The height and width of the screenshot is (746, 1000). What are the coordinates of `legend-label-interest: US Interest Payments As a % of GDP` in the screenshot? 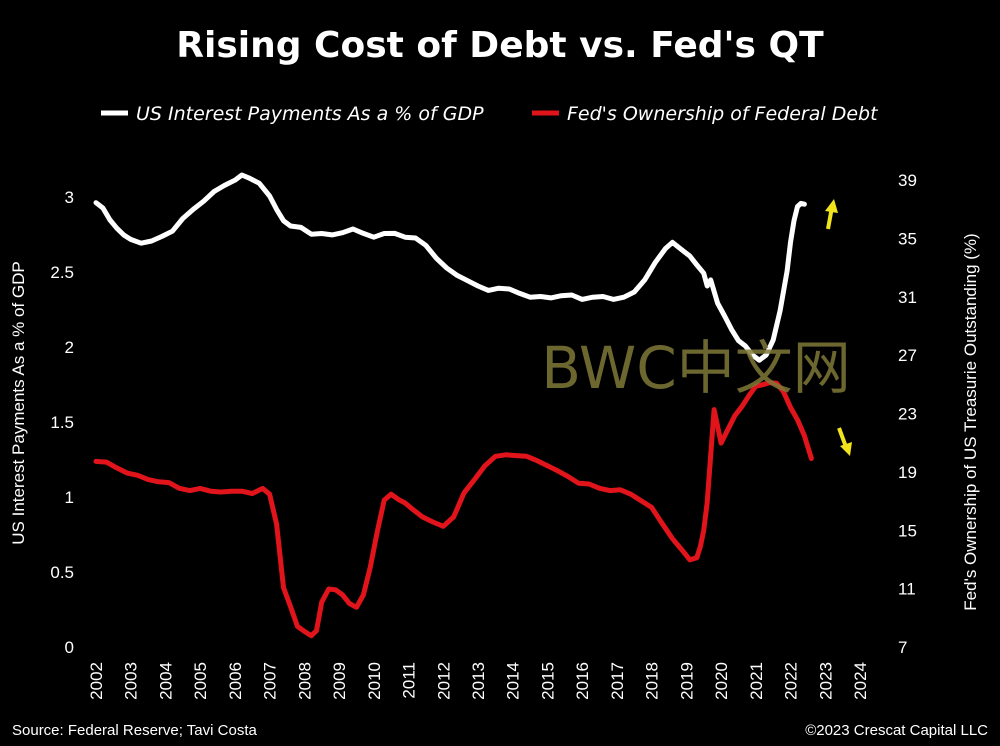 It's located at (310, 114).